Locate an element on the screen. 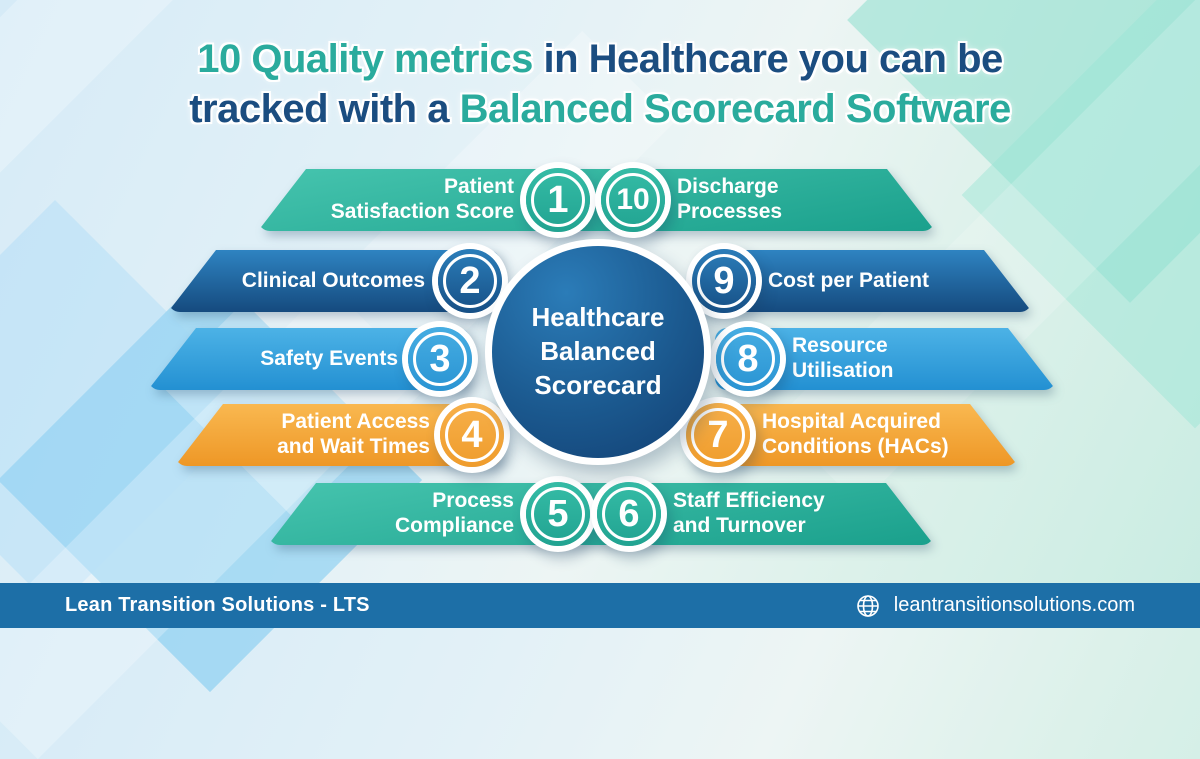  metric-banner-9: Cost per Patient is located at coordinates (863, 281).